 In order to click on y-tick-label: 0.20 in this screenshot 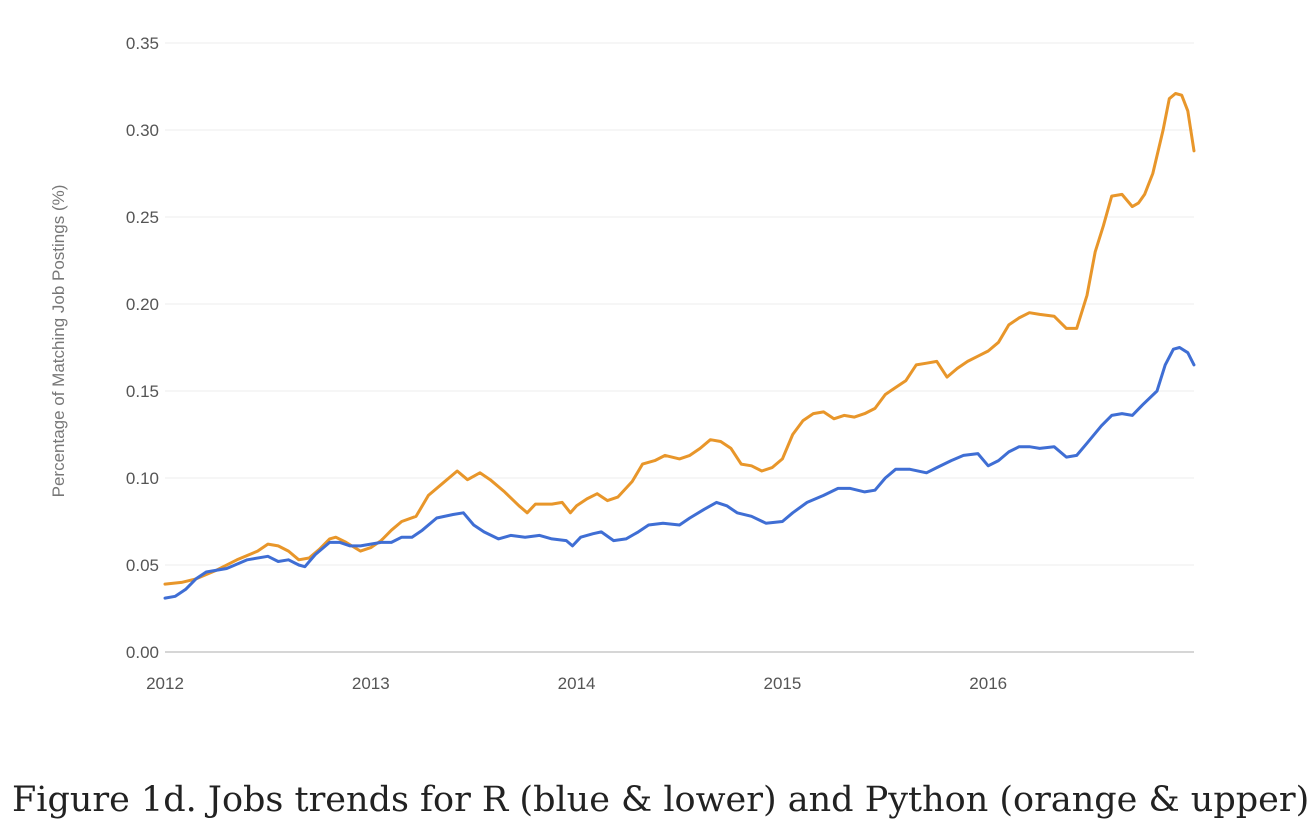, I will do `click(142, 304)`.